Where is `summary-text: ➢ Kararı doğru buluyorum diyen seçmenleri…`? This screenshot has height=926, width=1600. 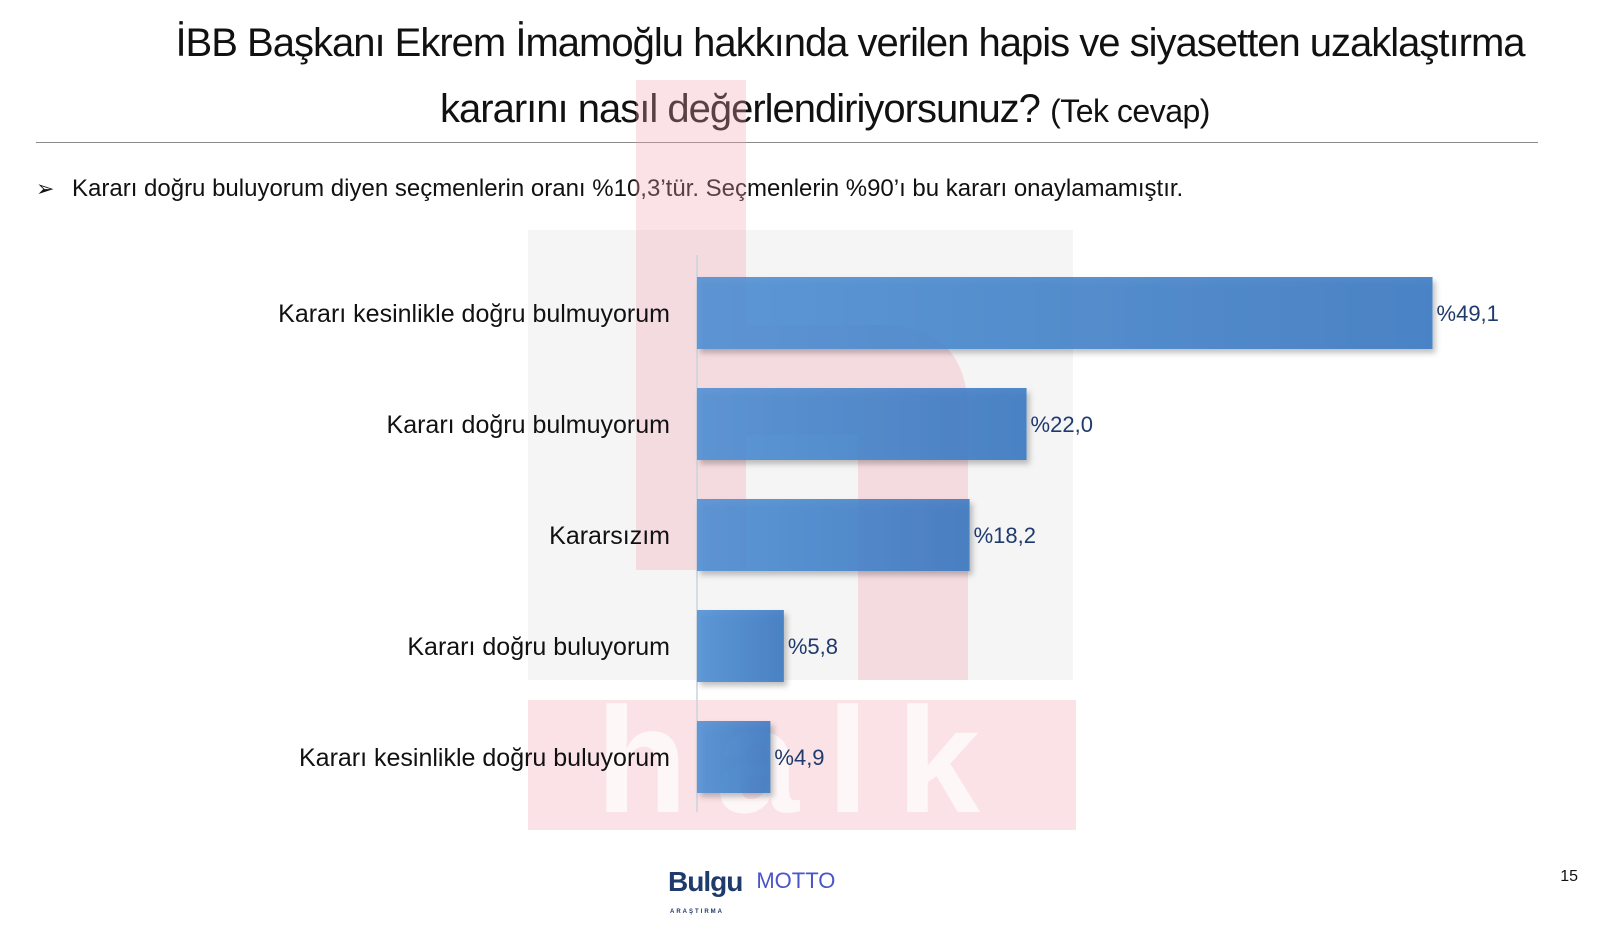 summary-text: ➢ Kararı doğru buluyorum diyen seçmenleri… is located at coordinates (609, 189).